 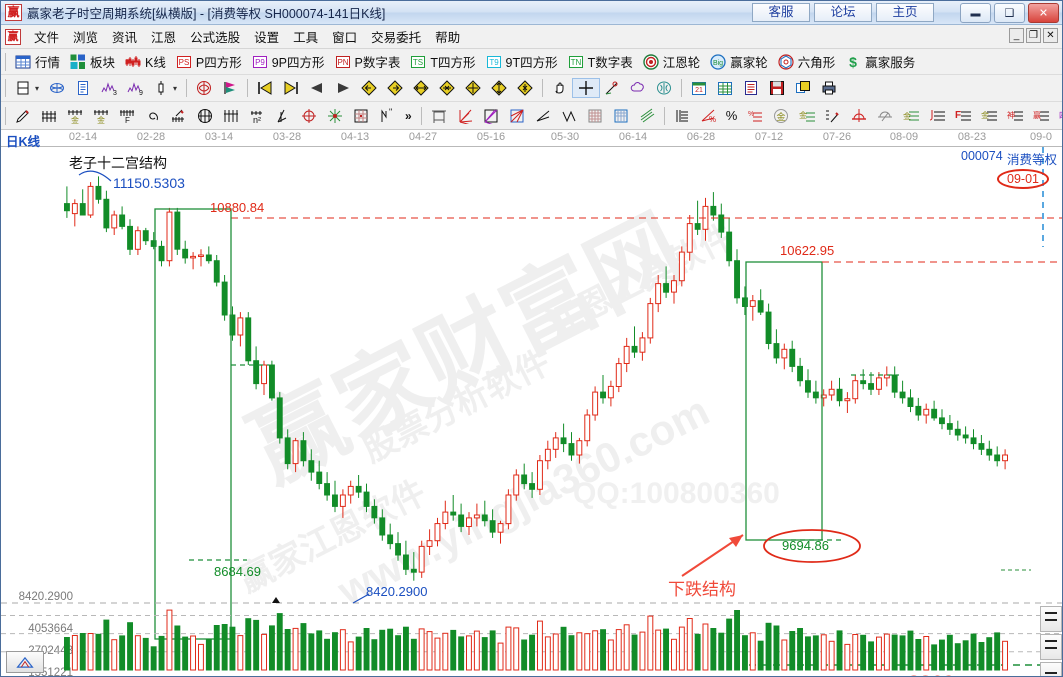 What do you see at coordinates (517, 116) in the screenshot?
I see `box-fan-2-button` at bounding box center [517, 116].